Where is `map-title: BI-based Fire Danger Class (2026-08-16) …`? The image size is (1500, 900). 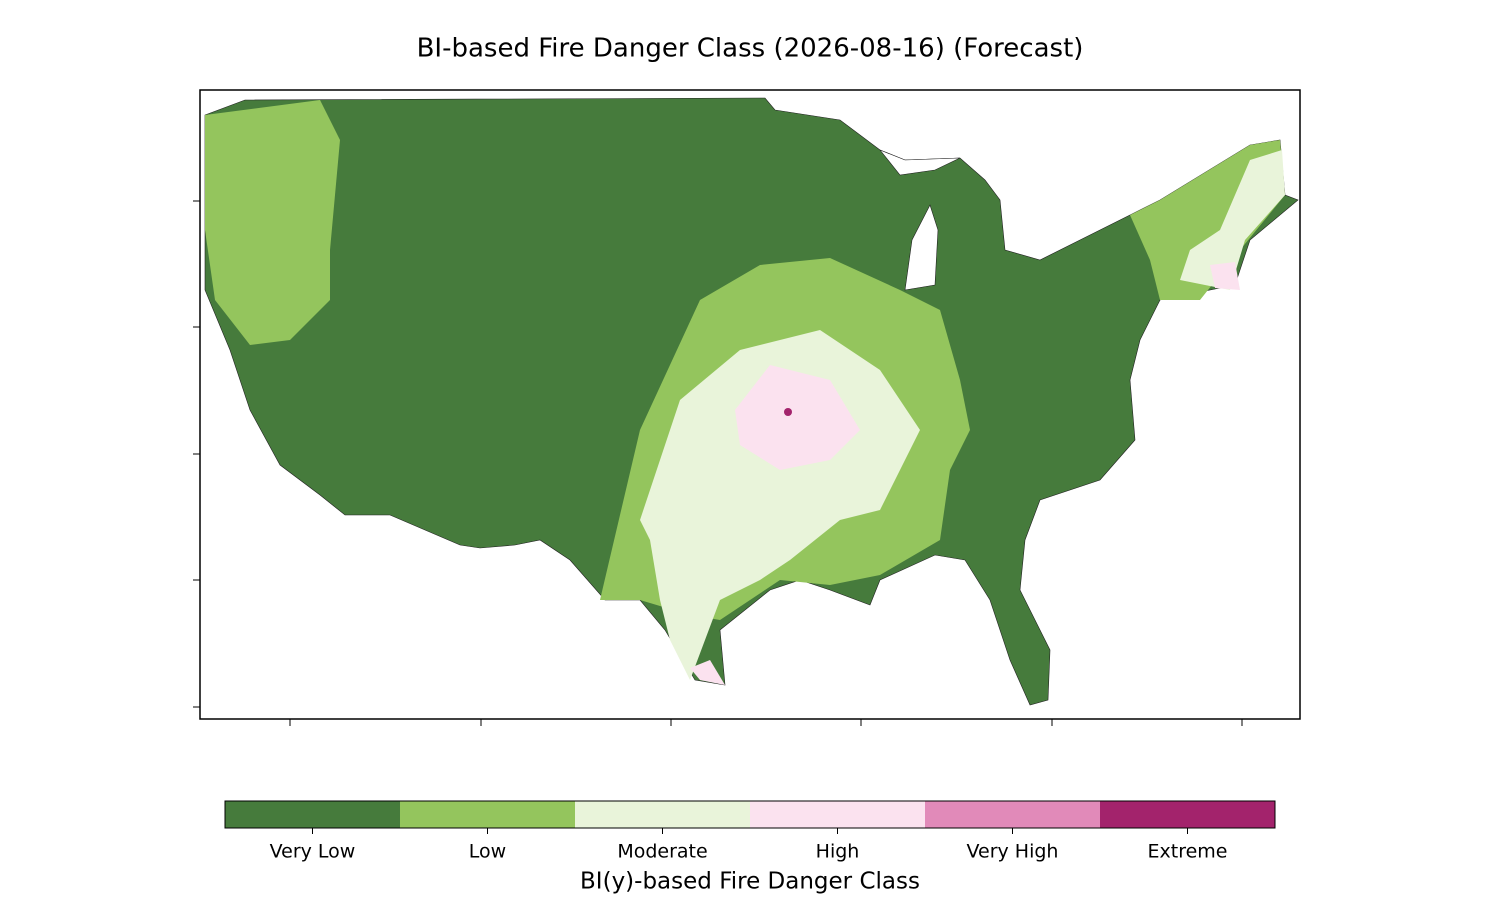 map-title: BI-based Fire Danger Class (2026-08-16) … is located at coordinates (750, 49).